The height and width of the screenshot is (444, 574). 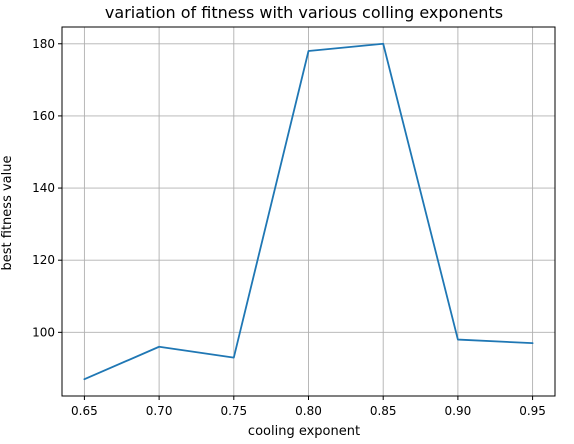 What do you see at coordinates (43, 332) in the screenshot?
I see `y-tick-label: 100` at bounding box center [43, 332].